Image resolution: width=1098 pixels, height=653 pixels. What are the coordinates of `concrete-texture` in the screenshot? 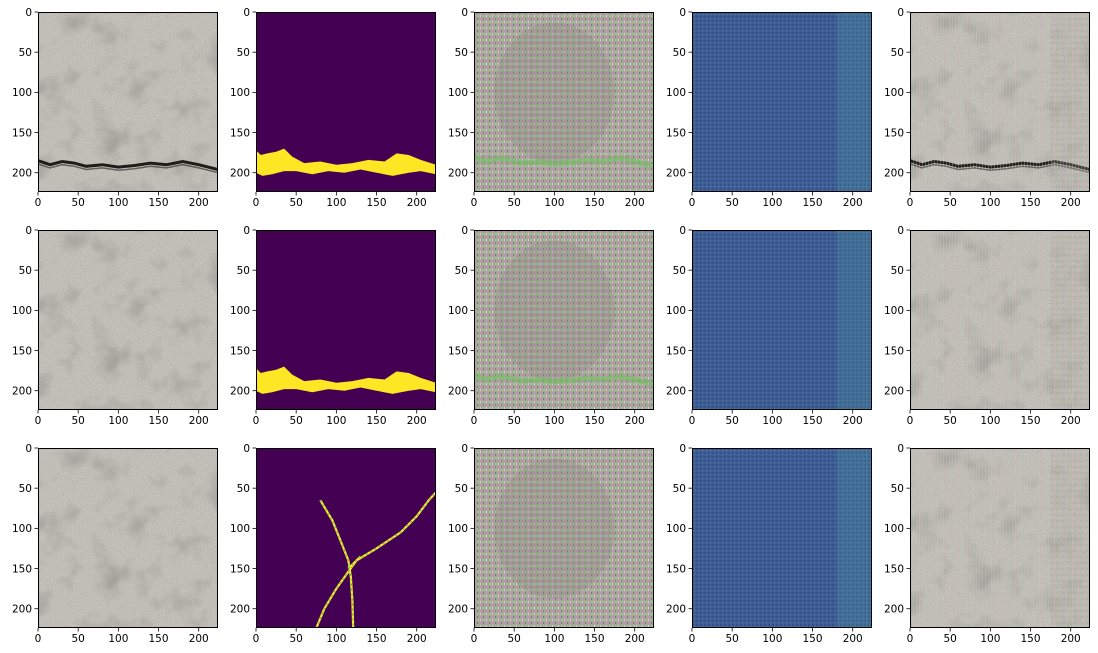 It's located at (128, 538).